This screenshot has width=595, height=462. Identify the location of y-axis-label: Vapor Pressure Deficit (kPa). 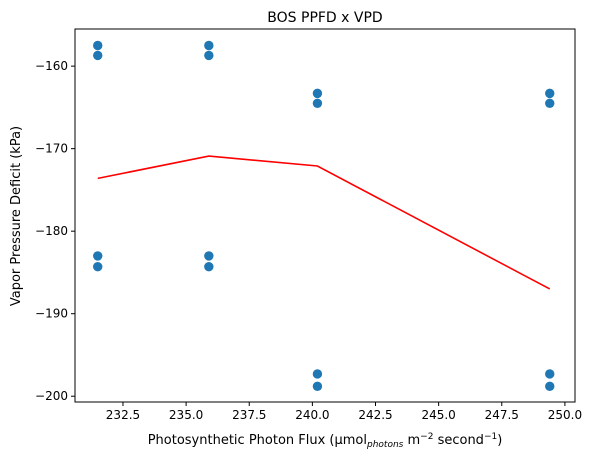
(16, 216).